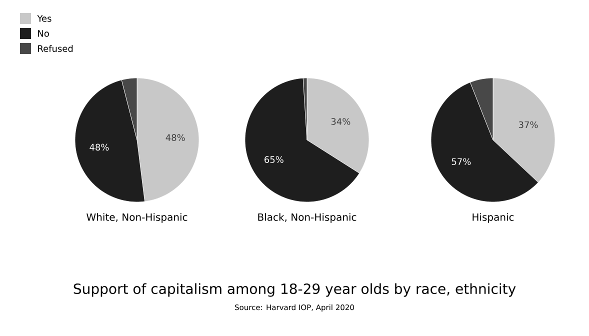 This screenshot has height=336, width=589. Describe the element at coordinates (274, 159) in the screenshot. I see `data-label: 65%` at that location.